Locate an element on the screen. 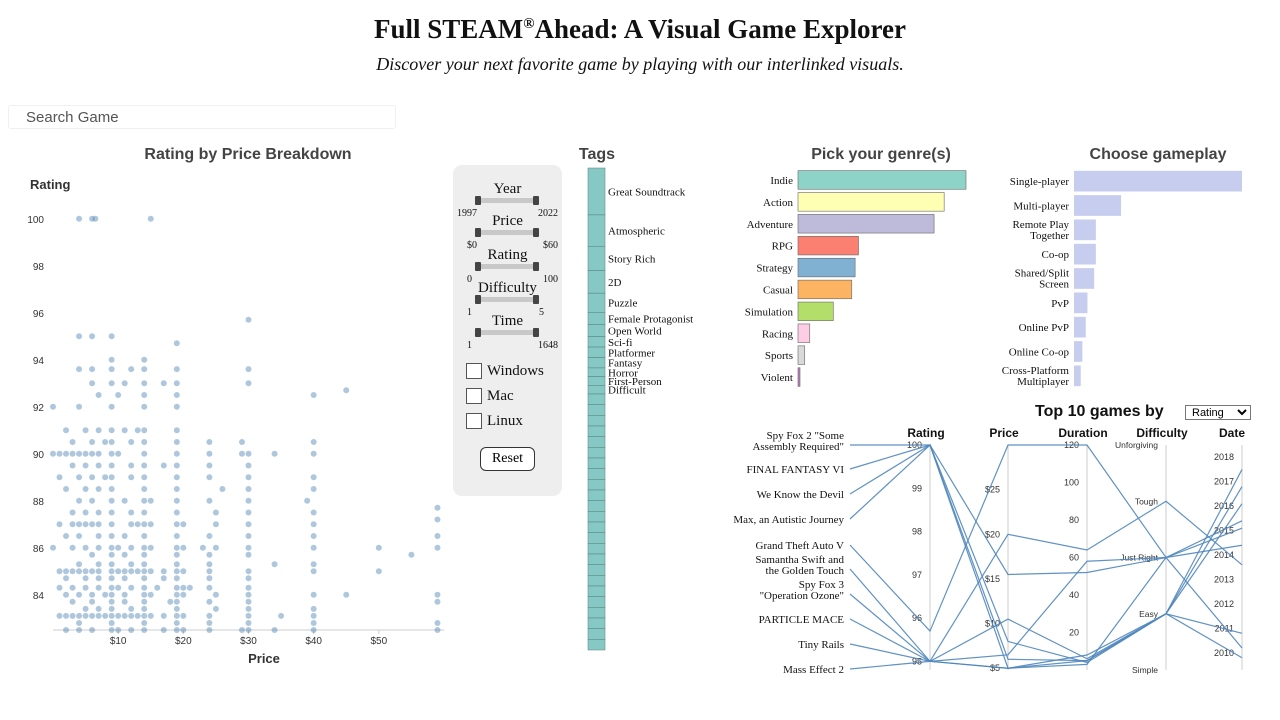  bar-label: Shared/Split Screen is located at coordinates (1042, 279).